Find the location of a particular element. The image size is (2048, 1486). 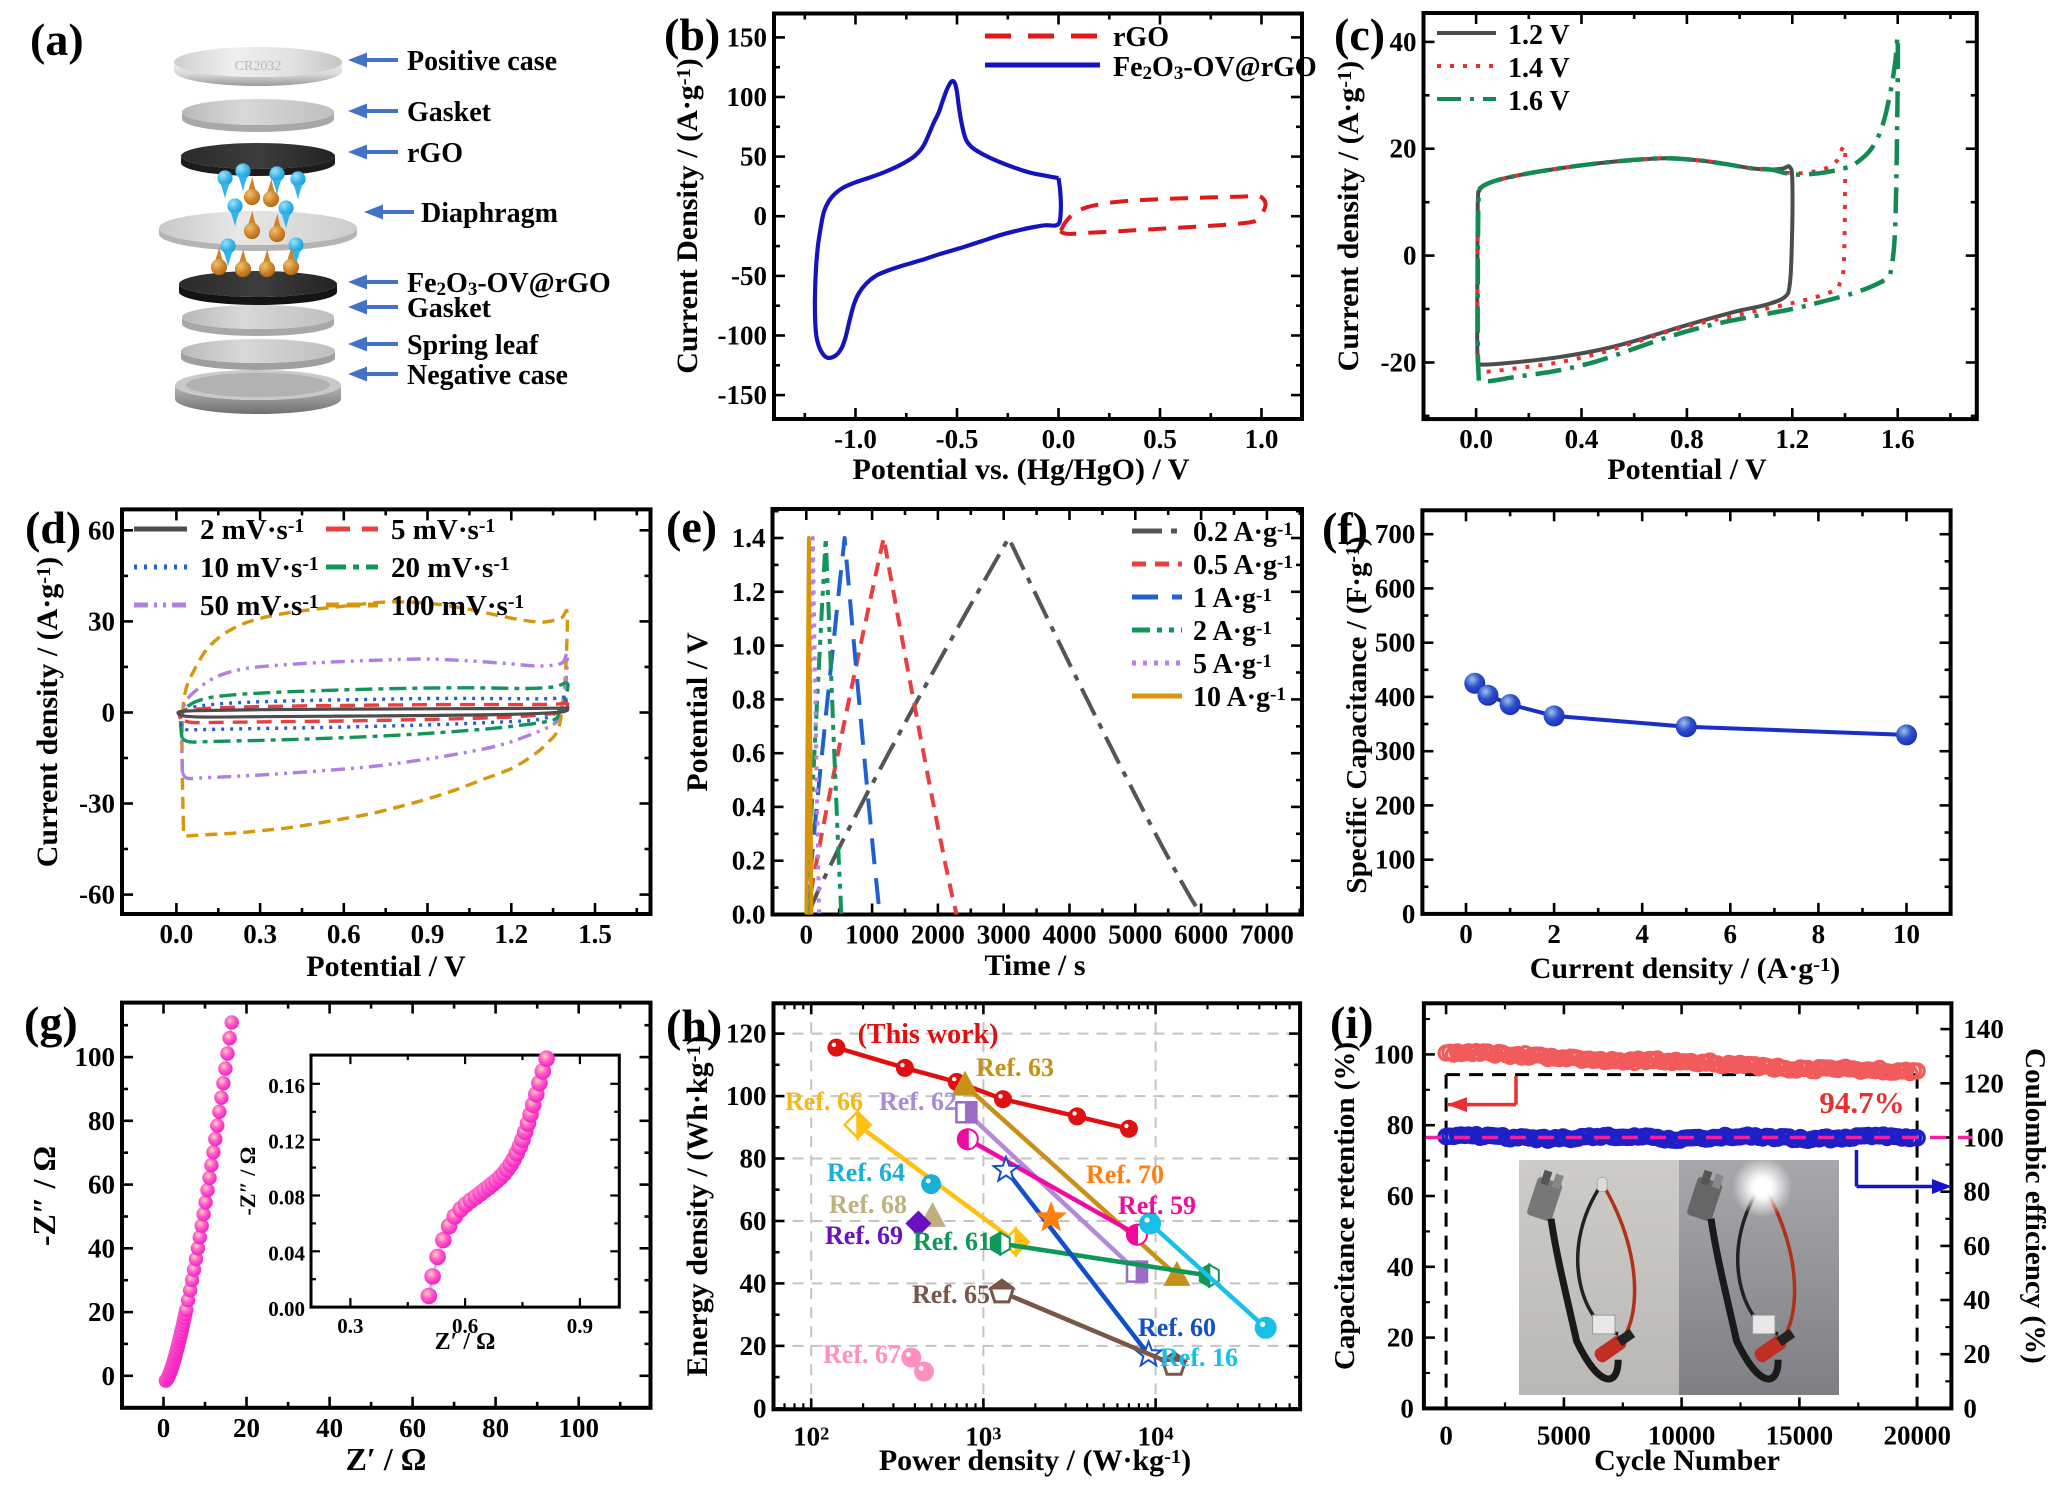

svg-text: 6 is located at coordinates (1731, 934).